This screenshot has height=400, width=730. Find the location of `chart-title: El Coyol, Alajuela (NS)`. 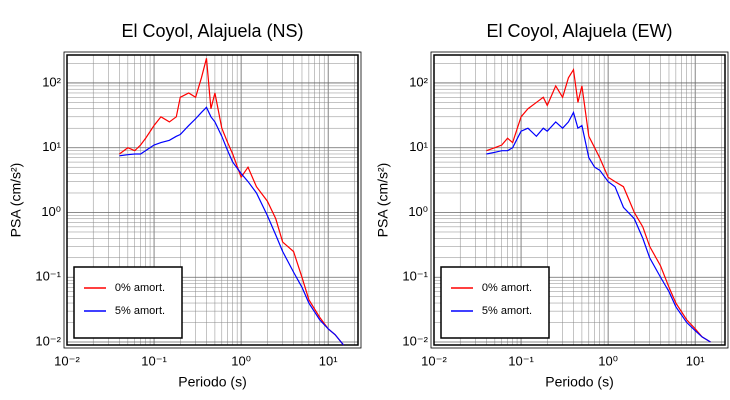

chart-title: El Coyol, Alajuela (NS) is located at coordinates (212, 31).